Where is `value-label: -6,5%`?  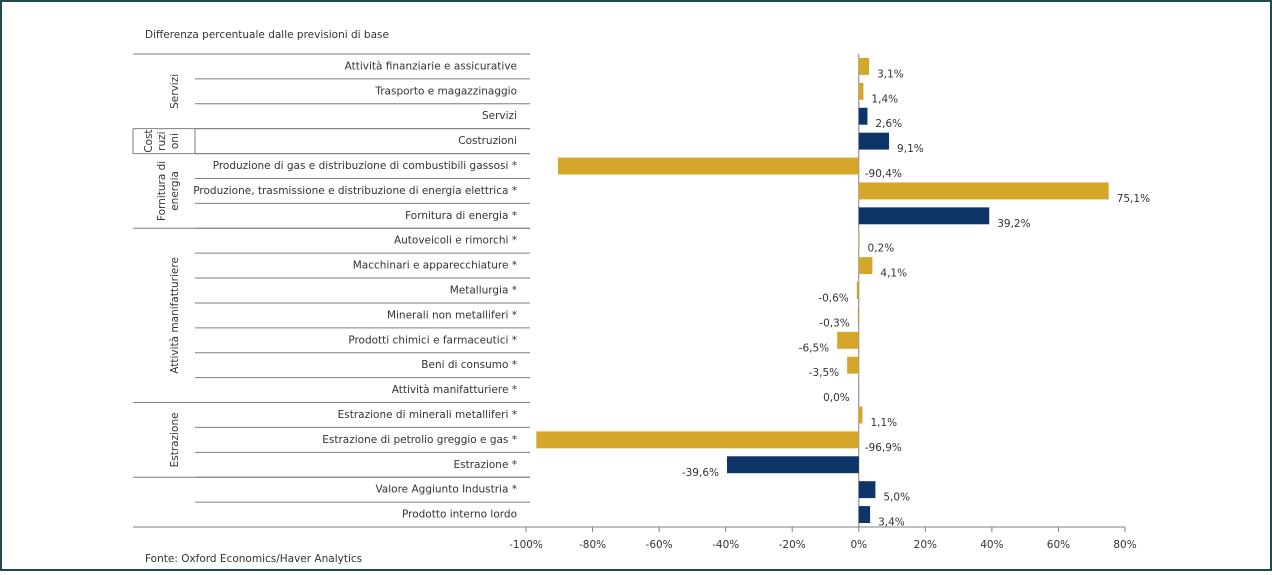 value-label: -6,5% is located at coordinates (814, 348).